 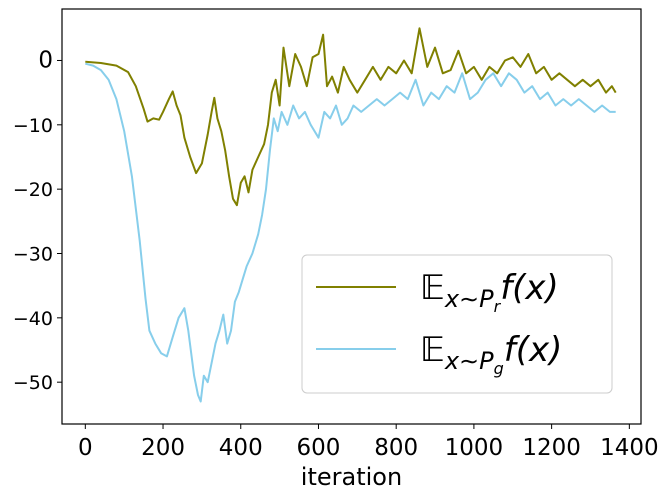 I want to click on y-tick-label: −20, so click(x=33, y=190).